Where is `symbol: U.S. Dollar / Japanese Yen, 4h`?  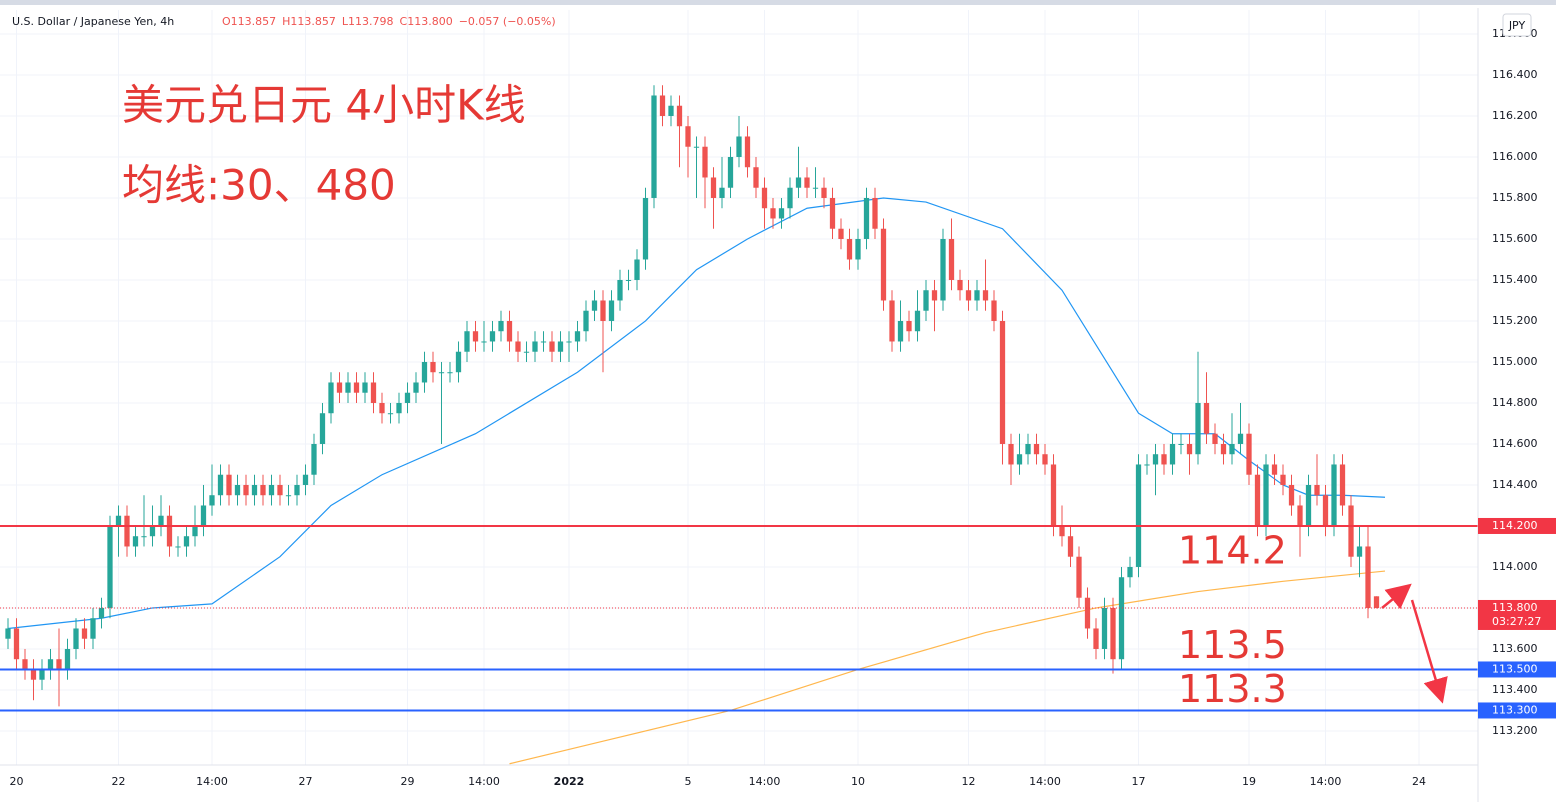 symbol: U.S. Dollar / Japanese Yen, 4h is located at coordinates (93, 21).